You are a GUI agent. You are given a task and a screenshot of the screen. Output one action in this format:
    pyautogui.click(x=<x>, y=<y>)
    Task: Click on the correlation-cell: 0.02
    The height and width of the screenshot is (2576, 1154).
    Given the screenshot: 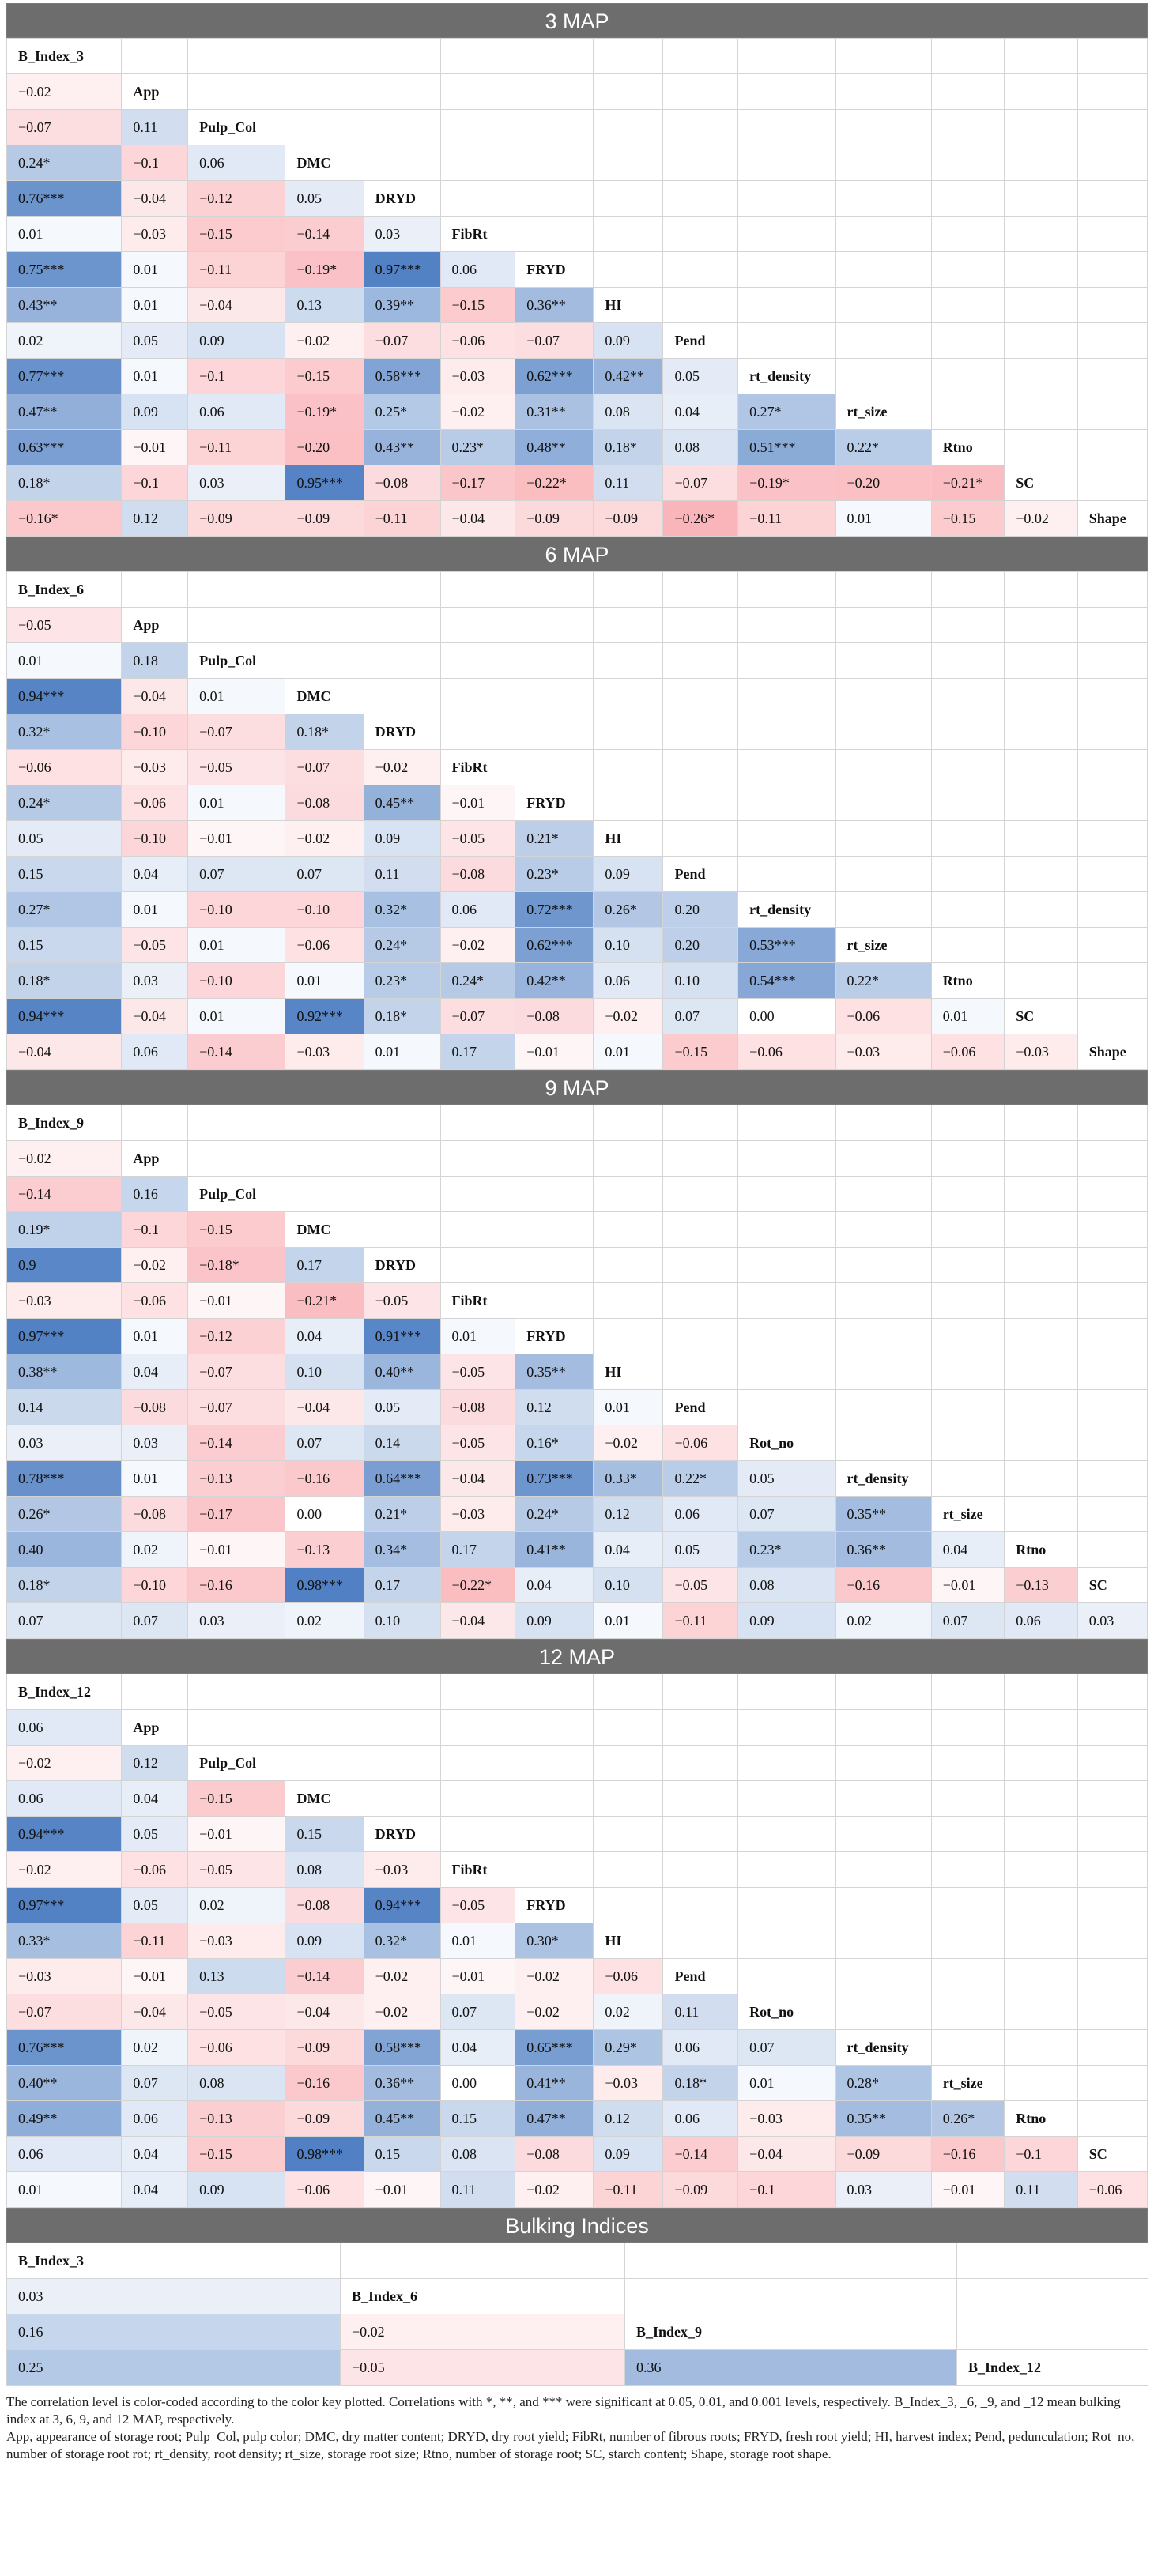 What is the action you would take?
    pyautogui.click(x=628, y=2012)
    